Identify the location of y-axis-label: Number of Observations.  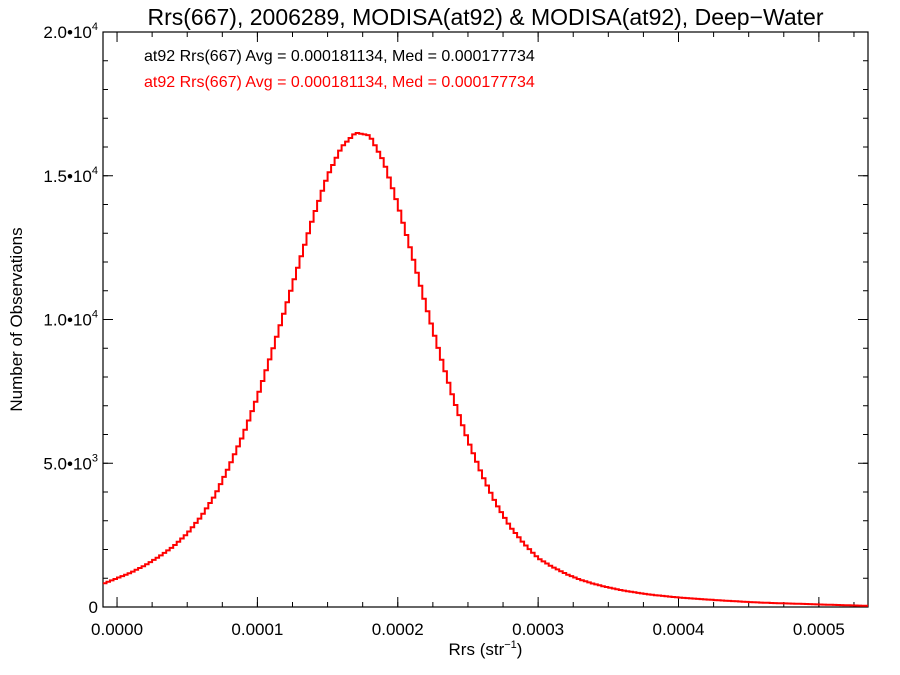
(16, 319).